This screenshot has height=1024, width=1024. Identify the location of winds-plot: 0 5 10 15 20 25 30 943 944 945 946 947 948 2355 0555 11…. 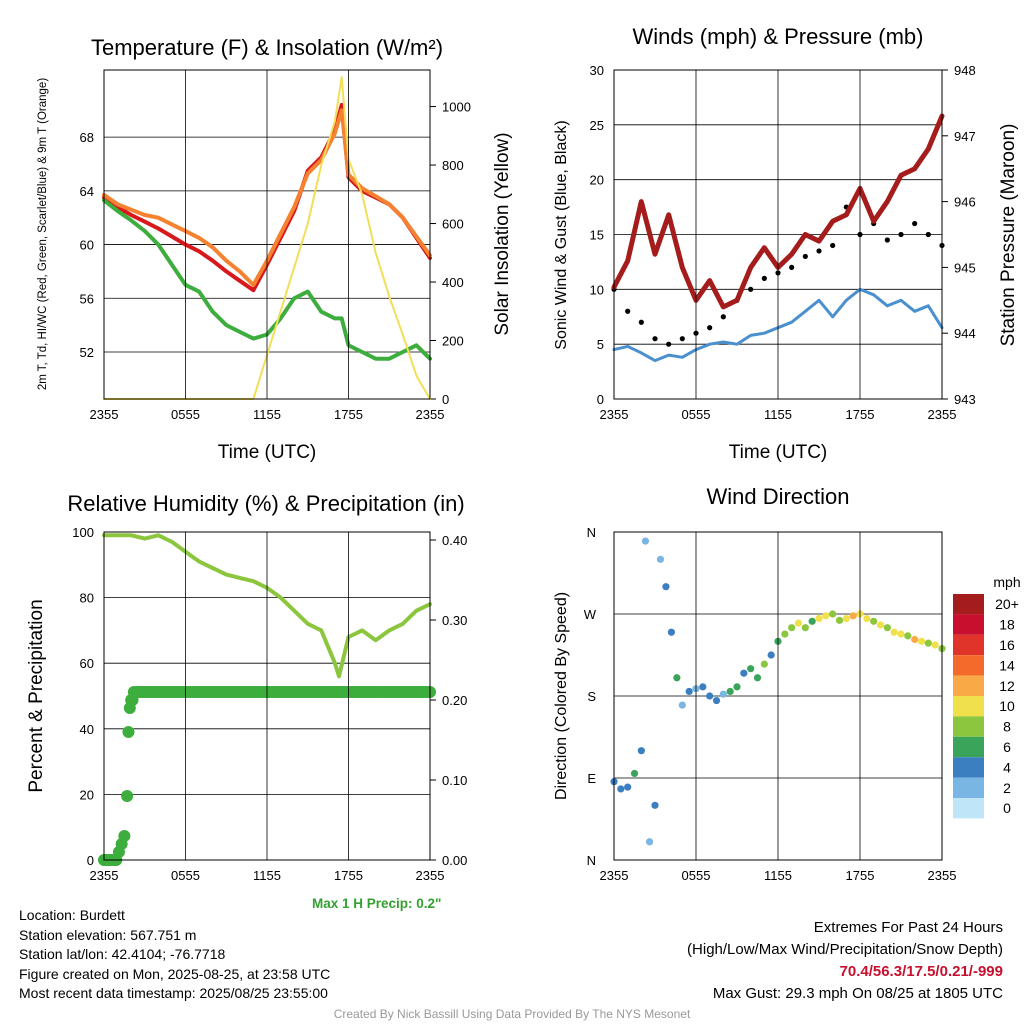
(783, 242).